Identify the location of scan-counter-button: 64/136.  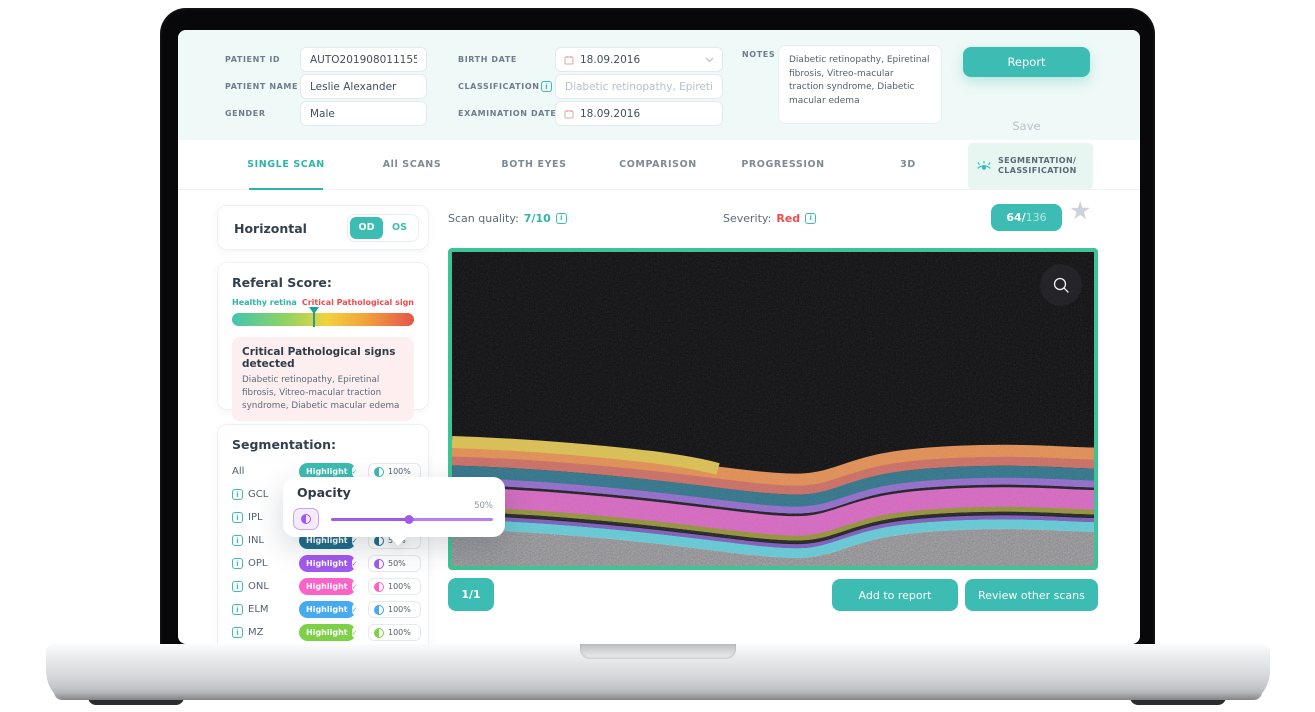
(1026, 217).